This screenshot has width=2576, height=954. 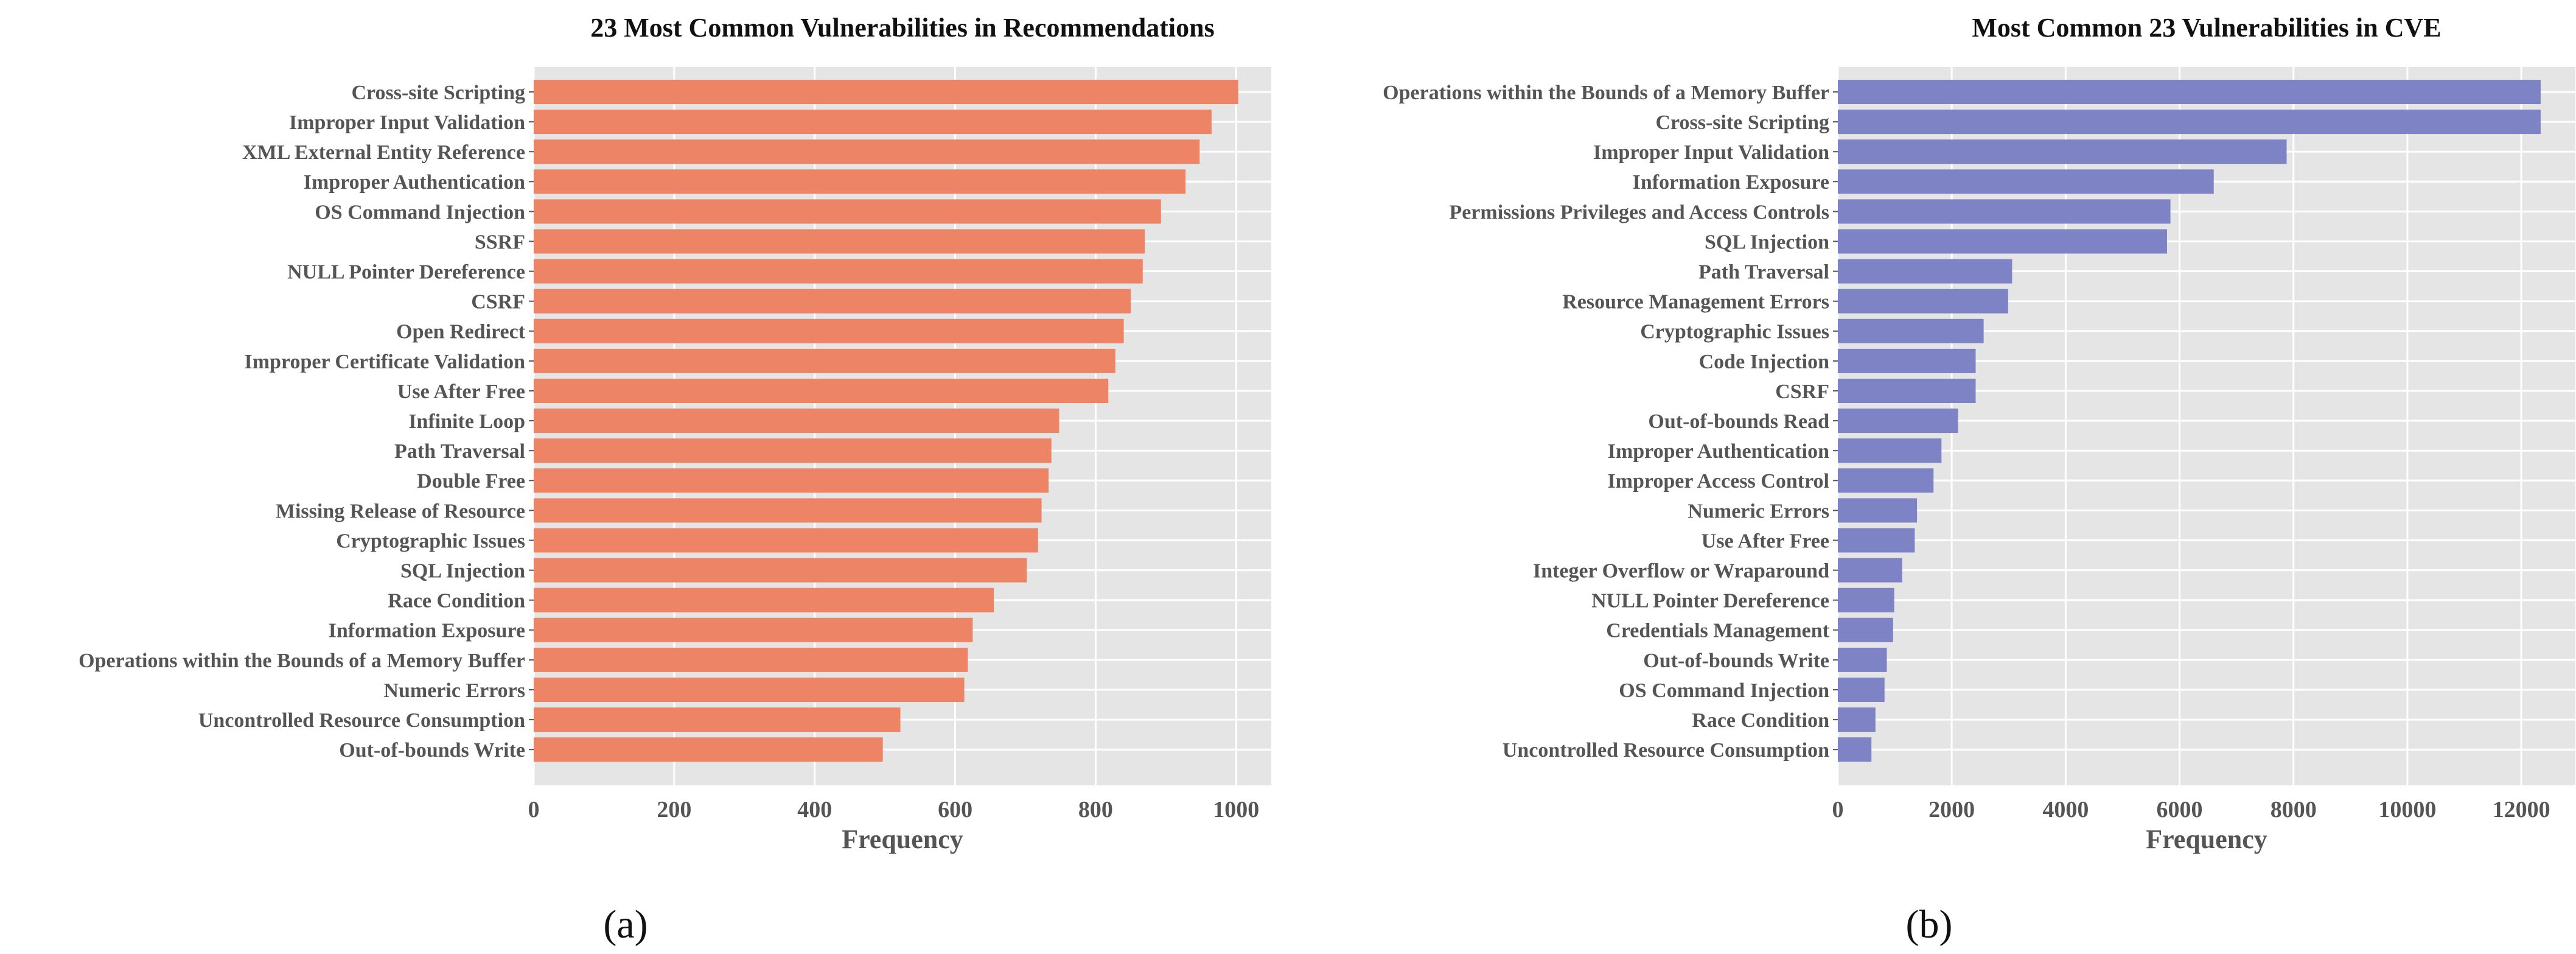 What do you see at coordinates (383, 152) in the screenshot?
I see `category-label: XML External Entity Reference` at bounding box center [383, 152].